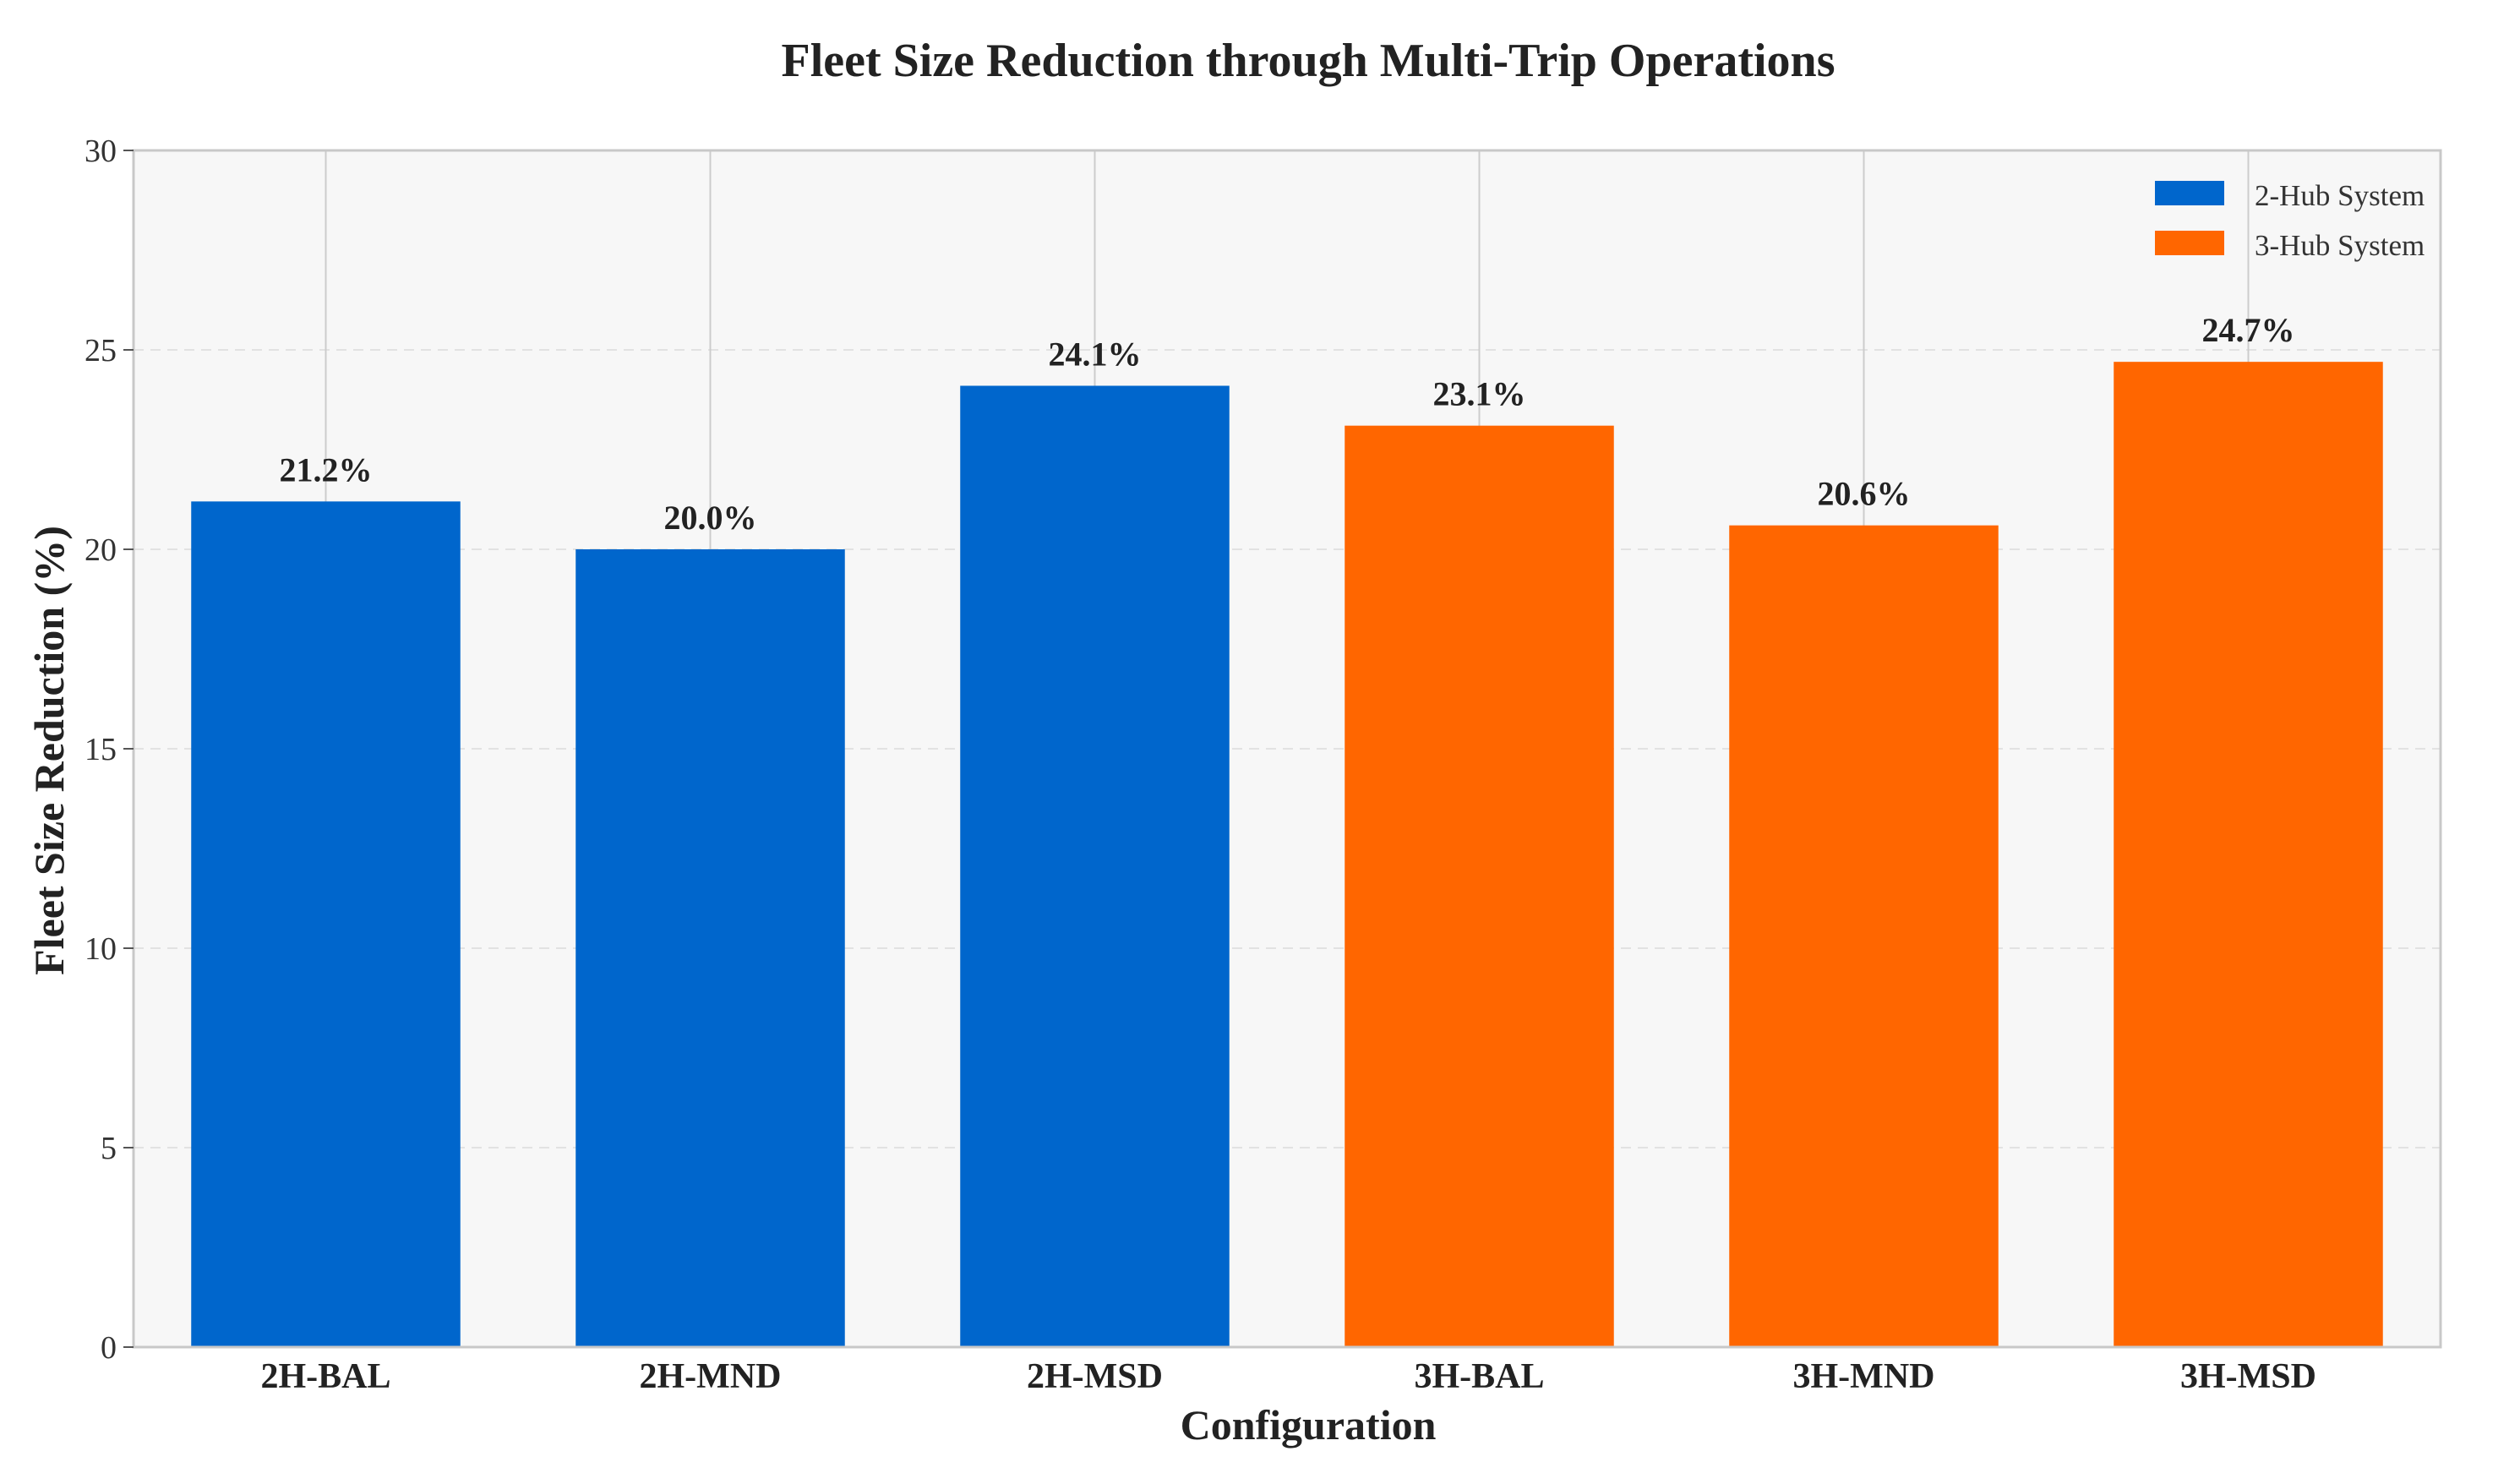  I want to click on x-tick-label: 2H-MSD, so click(1095, 1377).